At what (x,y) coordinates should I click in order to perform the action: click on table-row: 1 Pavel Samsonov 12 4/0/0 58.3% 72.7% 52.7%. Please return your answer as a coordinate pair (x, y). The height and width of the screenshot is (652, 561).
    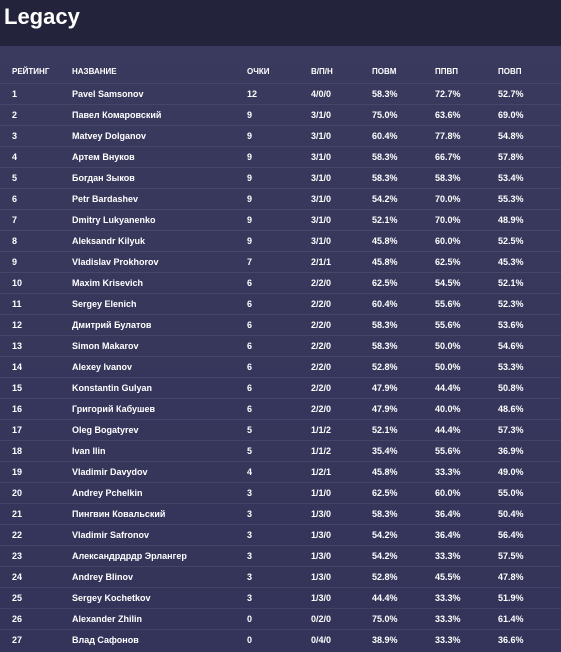
    Looking at the image, I should click on (280, 93).